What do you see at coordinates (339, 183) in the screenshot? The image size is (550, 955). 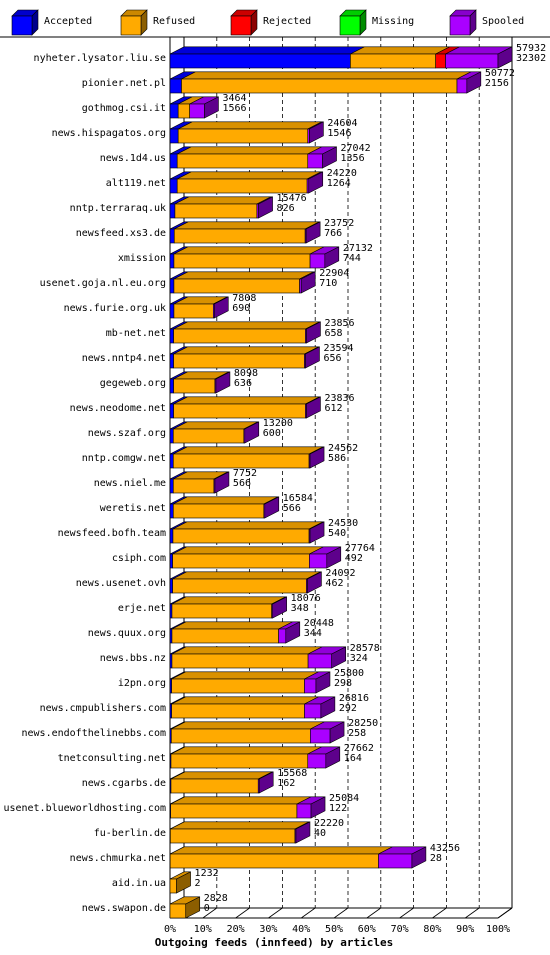 I see `accepted-count: 1264` at bounding box center [339, 183].